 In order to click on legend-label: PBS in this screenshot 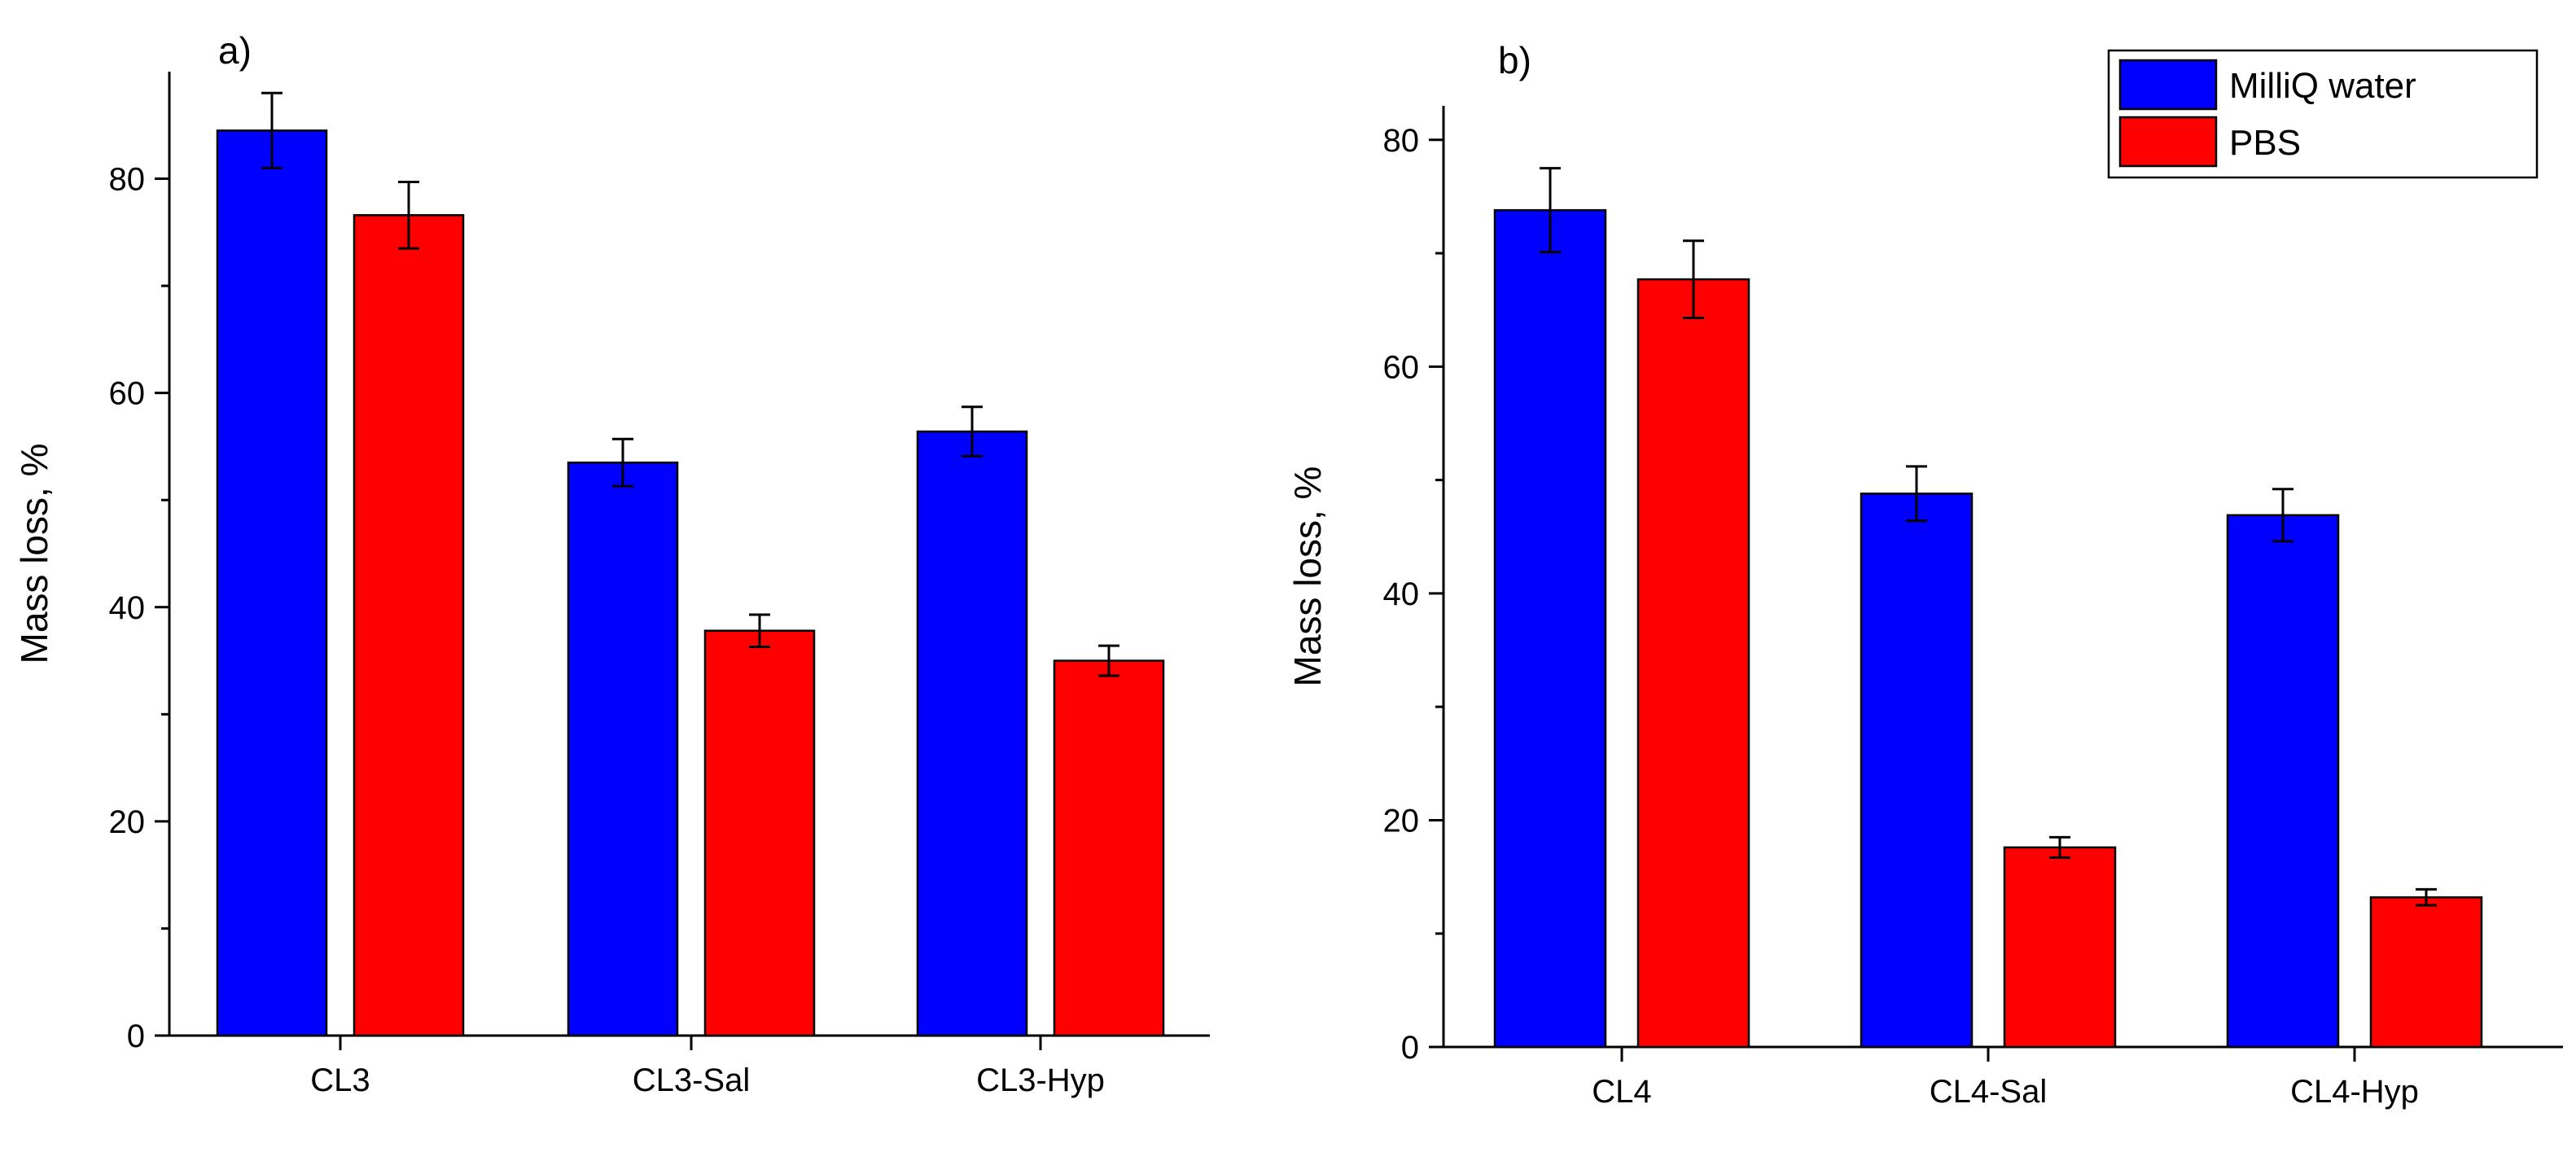, I will do `click(2265, 143)`.